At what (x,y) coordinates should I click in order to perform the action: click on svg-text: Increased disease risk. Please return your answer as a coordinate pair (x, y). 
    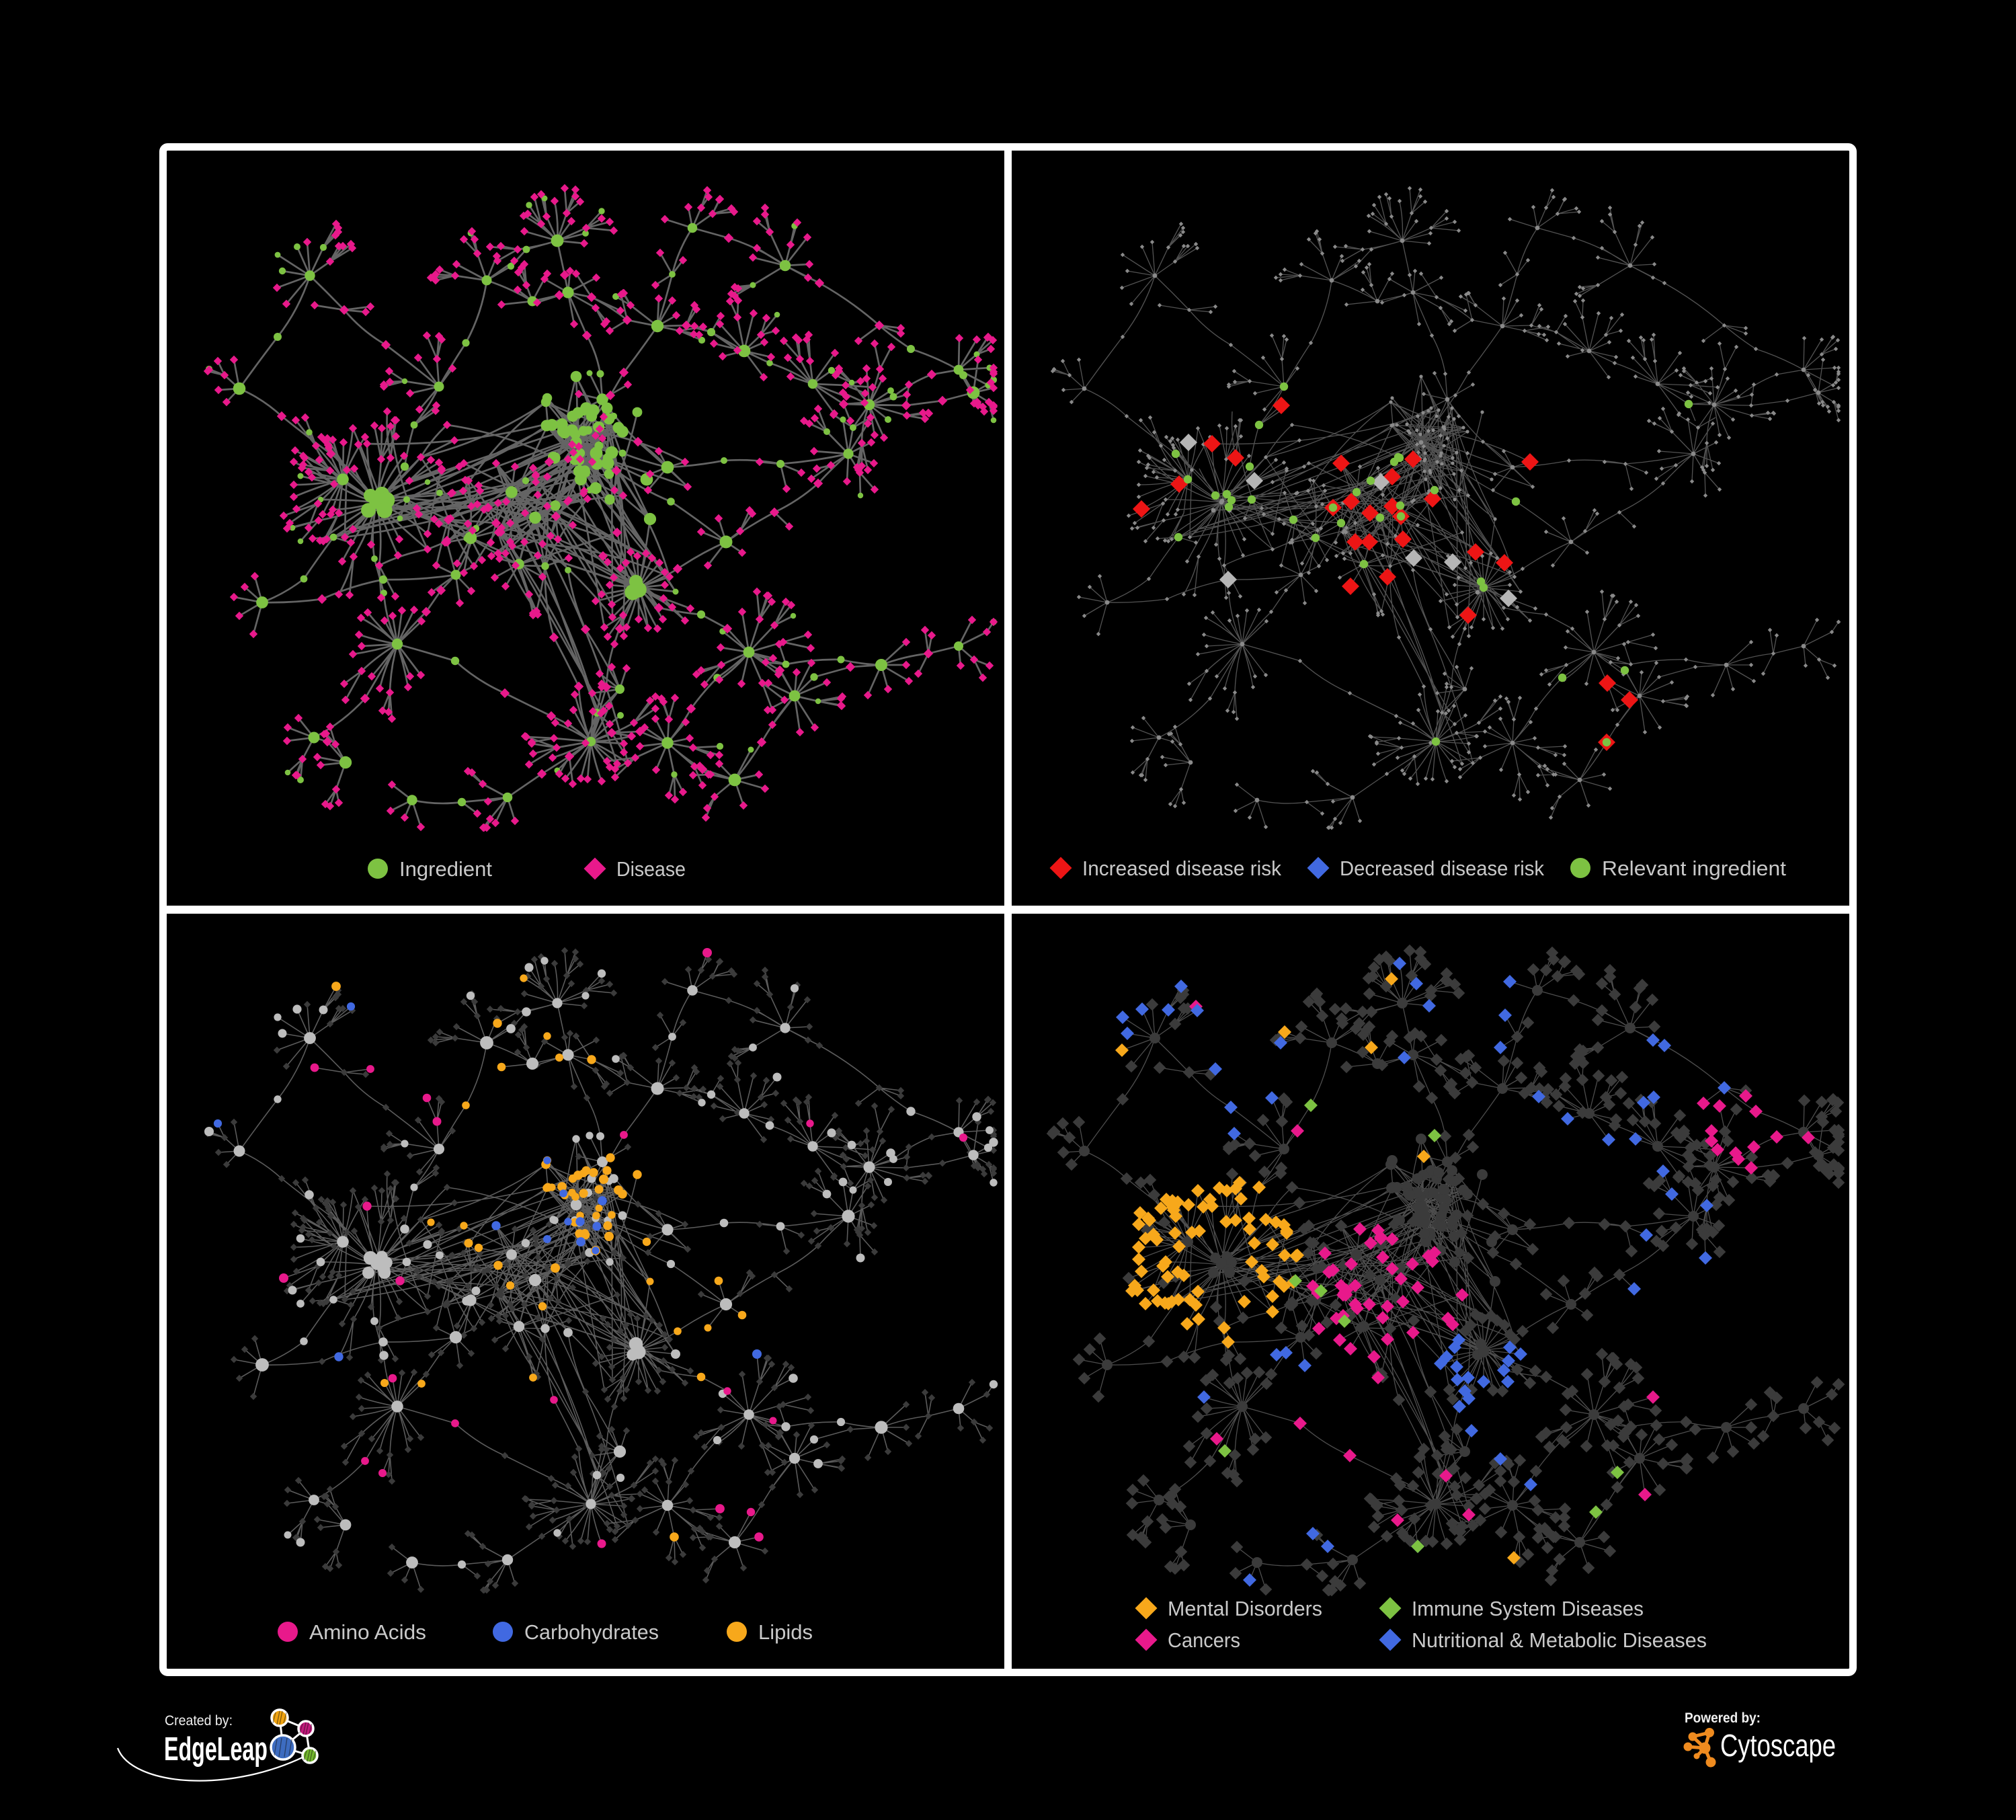
    Looking at the image, I should click on (1181, 868).